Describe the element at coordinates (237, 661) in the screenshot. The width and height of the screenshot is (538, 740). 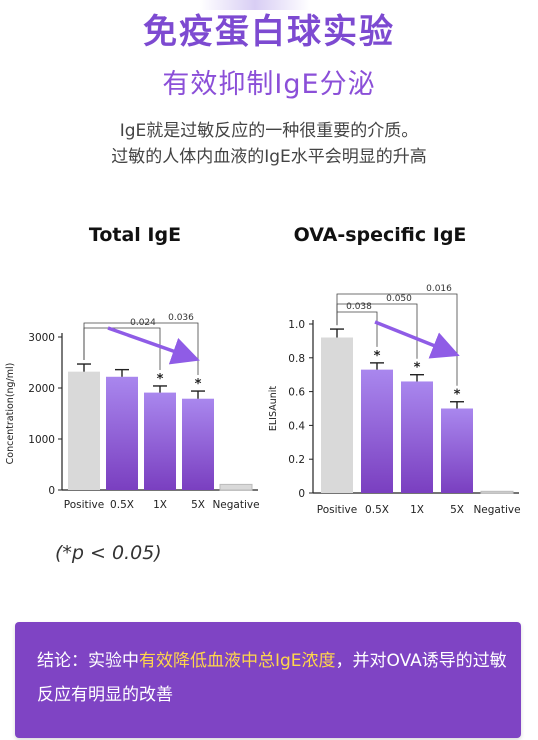
I see `conclusion-highlight: 有效降低血液中总IgE浓度` at that location.